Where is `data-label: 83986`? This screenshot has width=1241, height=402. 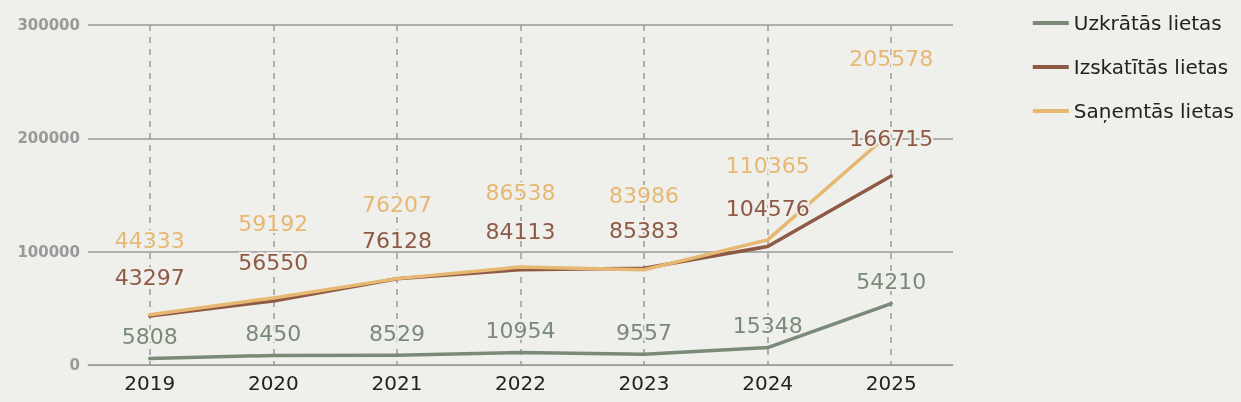 data-label: 83986 is located at coordinates (644, 196).